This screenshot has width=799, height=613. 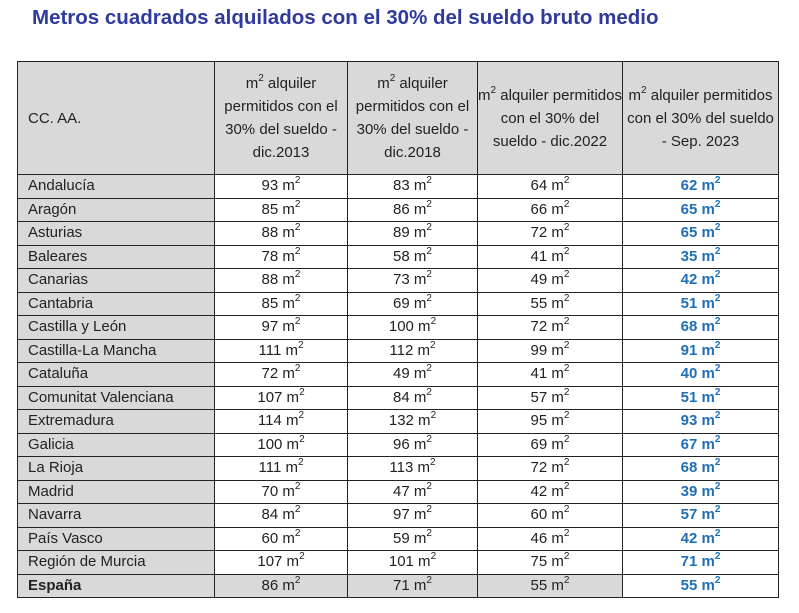 I want to click on table-row: Baleares 78 m2 58 m2 41 m2 35 m2, so click(x=398, y=256).